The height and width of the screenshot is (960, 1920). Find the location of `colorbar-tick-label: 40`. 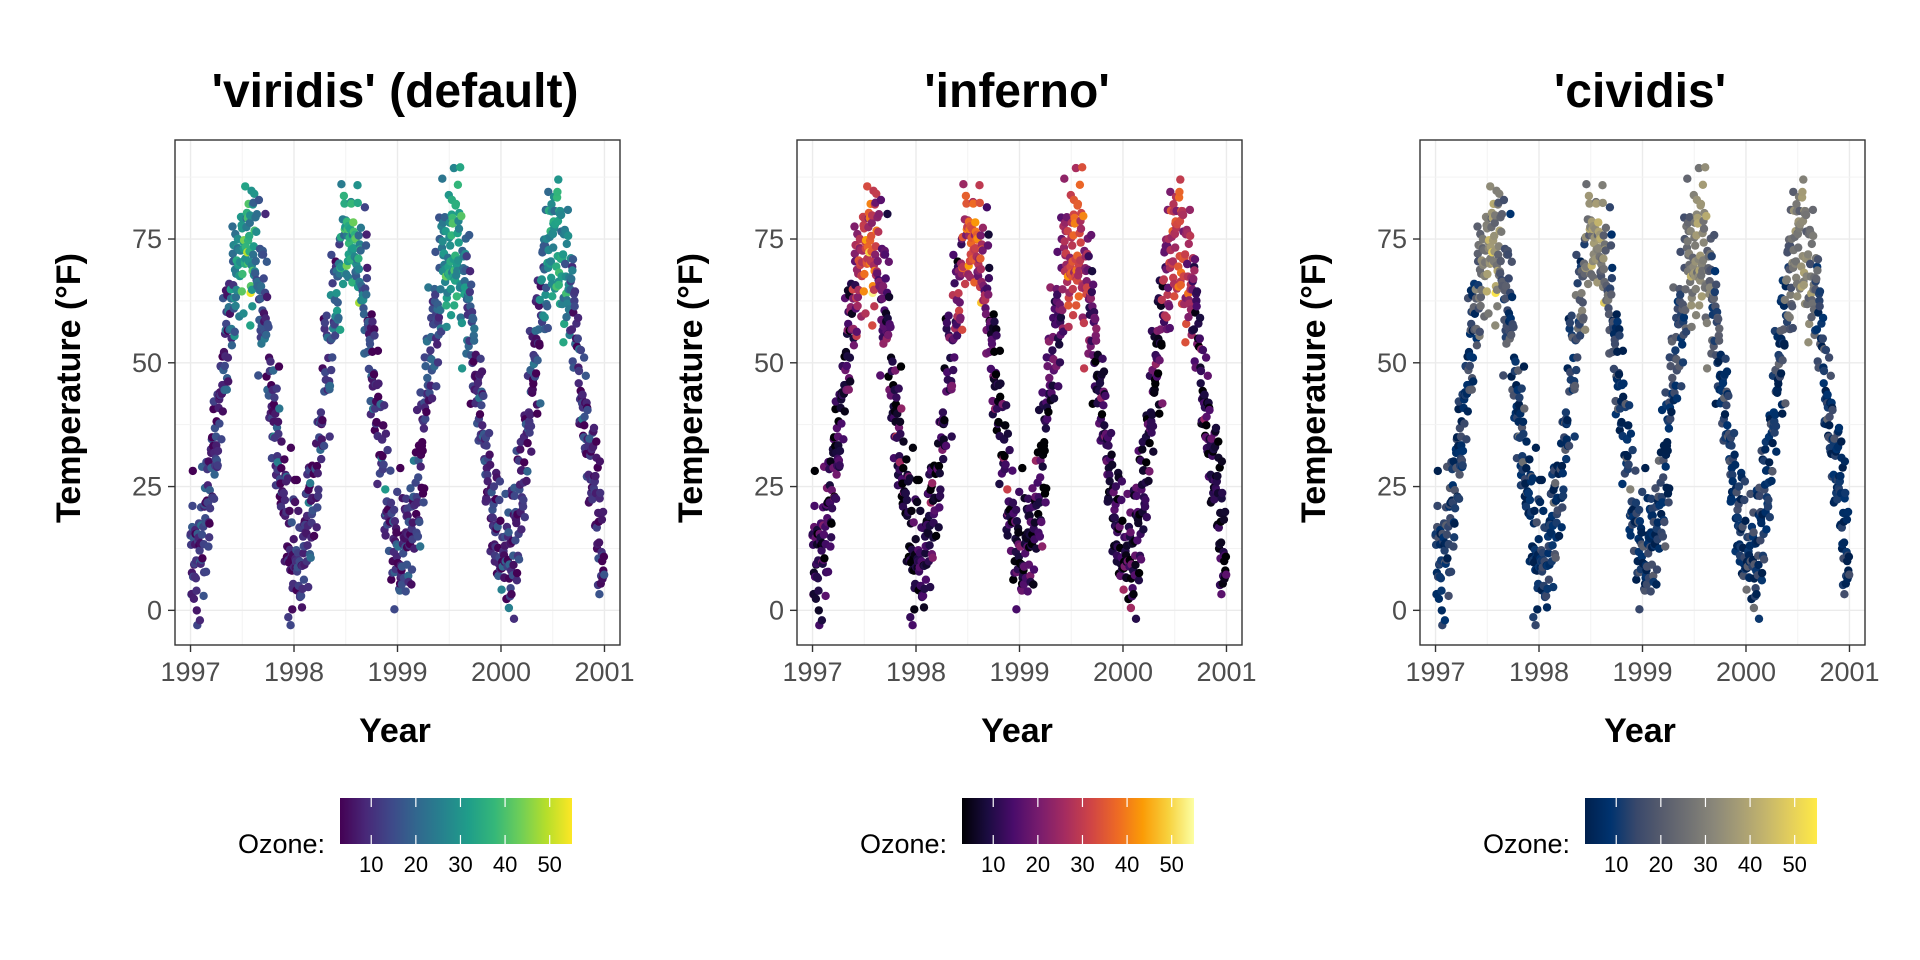

colorbar-tick-label: 40 is located at coordinates (1750, 864).